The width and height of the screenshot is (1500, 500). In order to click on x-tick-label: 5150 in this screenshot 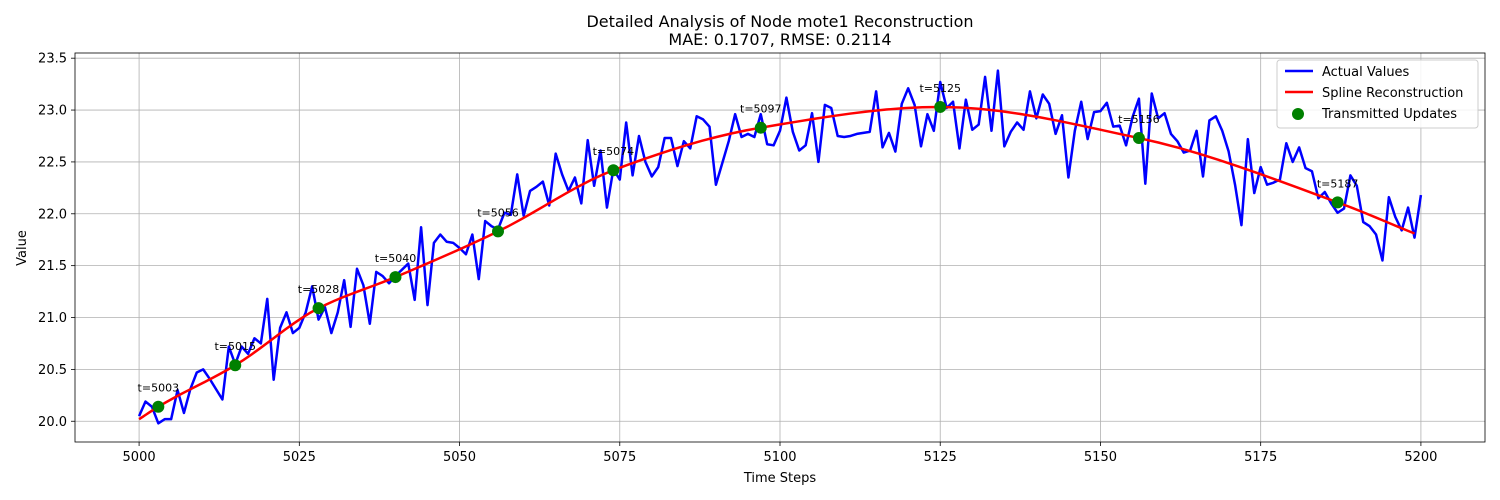, I will do `click(1100, 457)`.